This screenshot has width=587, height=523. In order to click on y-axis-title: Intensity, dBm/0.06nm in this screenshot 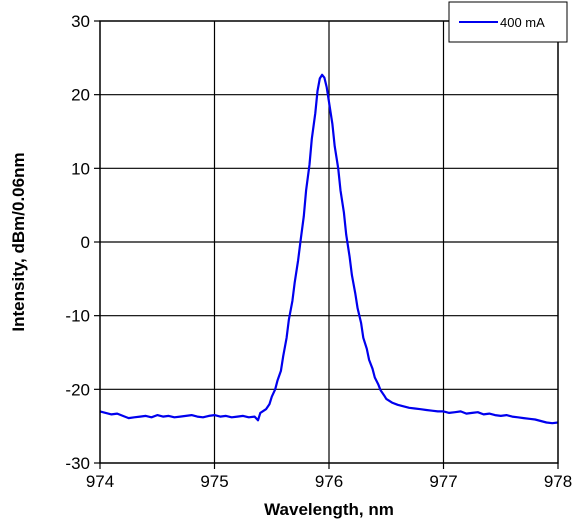, I will do `click(18, 241)`.